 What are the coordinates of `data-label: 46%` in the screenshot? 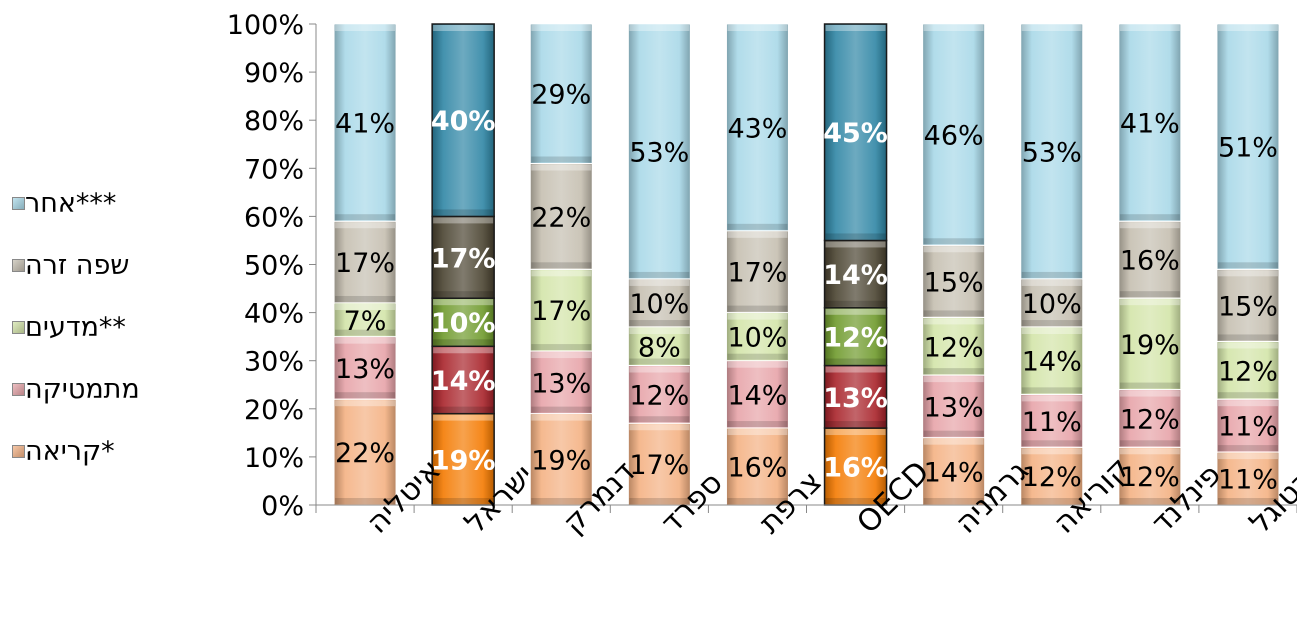 It's located at (954, 136).